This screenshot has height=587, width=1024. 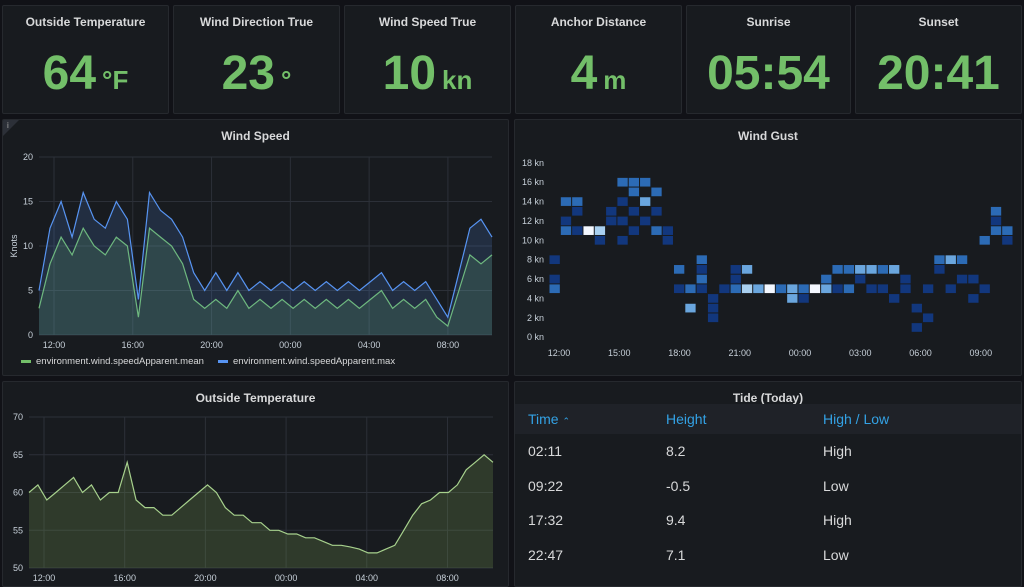 What do you see at coordinates (306, 361) in the screenshot?
I see `legend-item-max: environment.wind.speedApparent.max` at bounding box center [306, 361].